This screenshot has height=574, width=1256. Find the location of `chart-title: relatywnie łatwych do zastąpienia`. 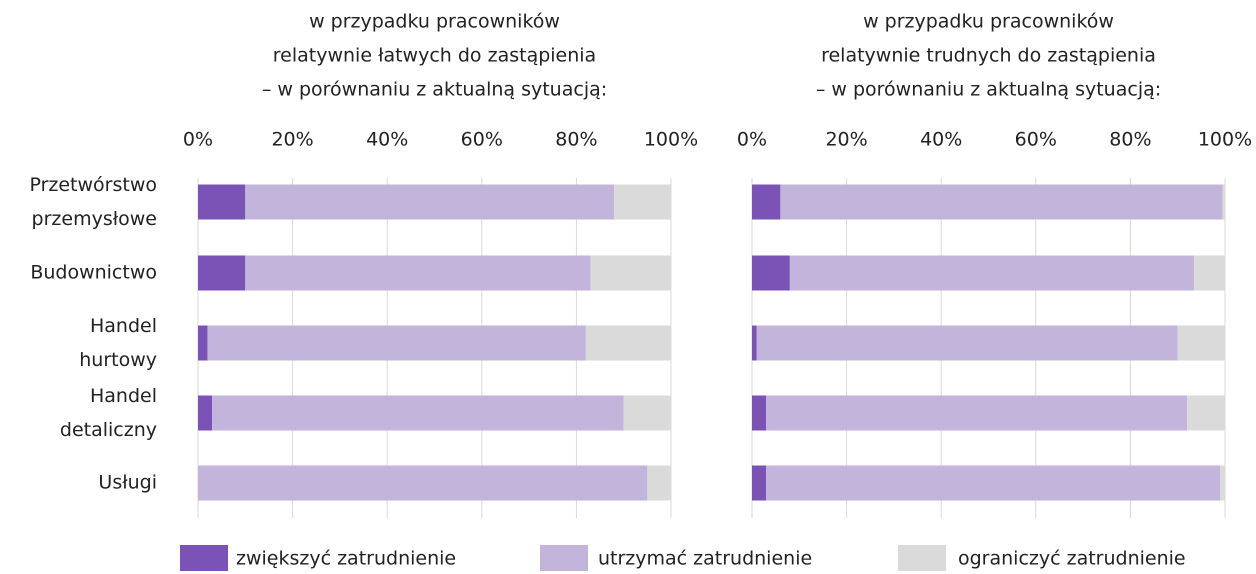

chart-title: relatywnie łatwych do zastąpienia is located at coordinates (434, 56).